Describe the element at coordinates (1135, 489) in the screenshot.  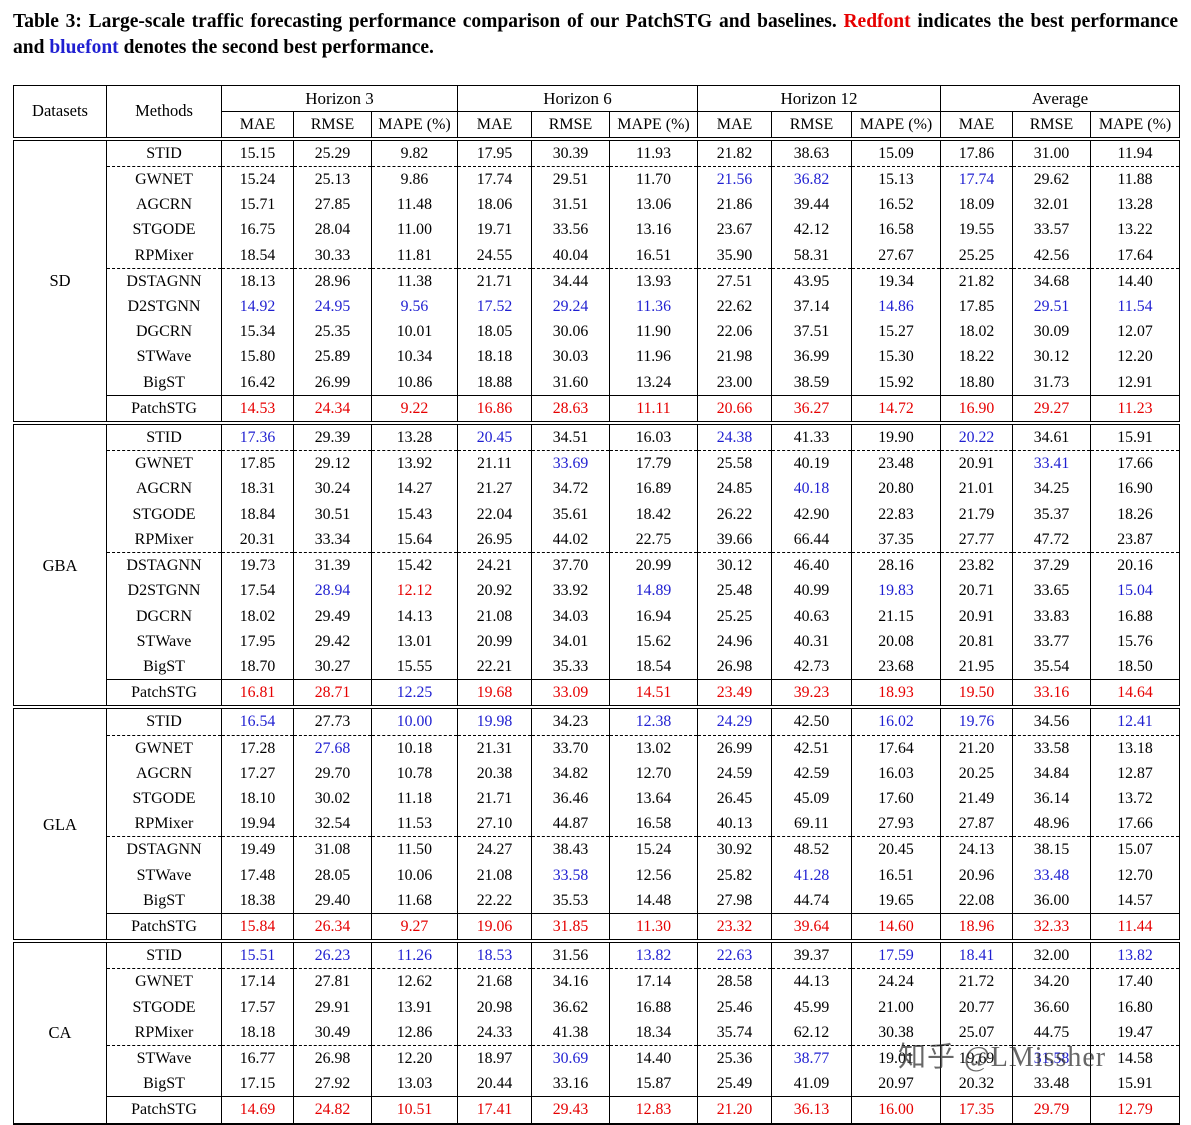
I see `value-cell: 16.90` at that location.